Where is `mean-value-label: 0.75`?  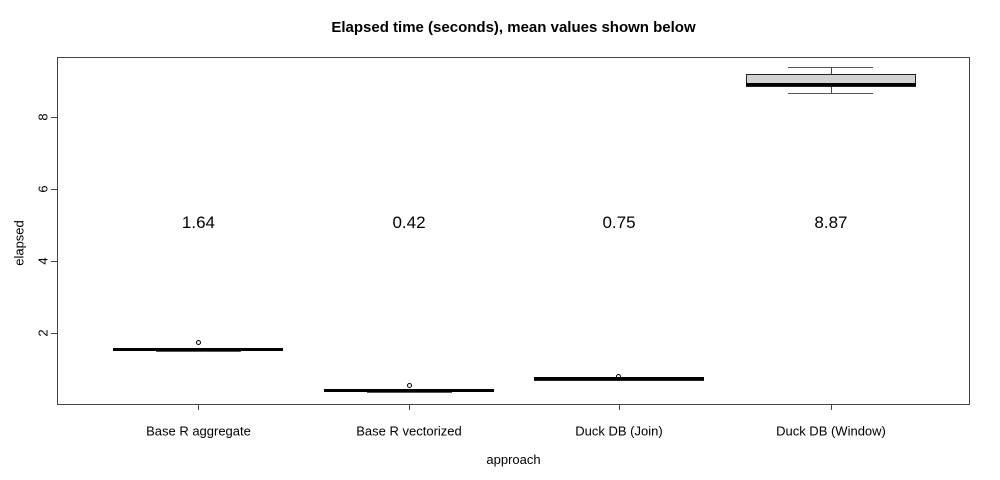 mean-value-label: 0.75 is located at coordinates (619, 223).